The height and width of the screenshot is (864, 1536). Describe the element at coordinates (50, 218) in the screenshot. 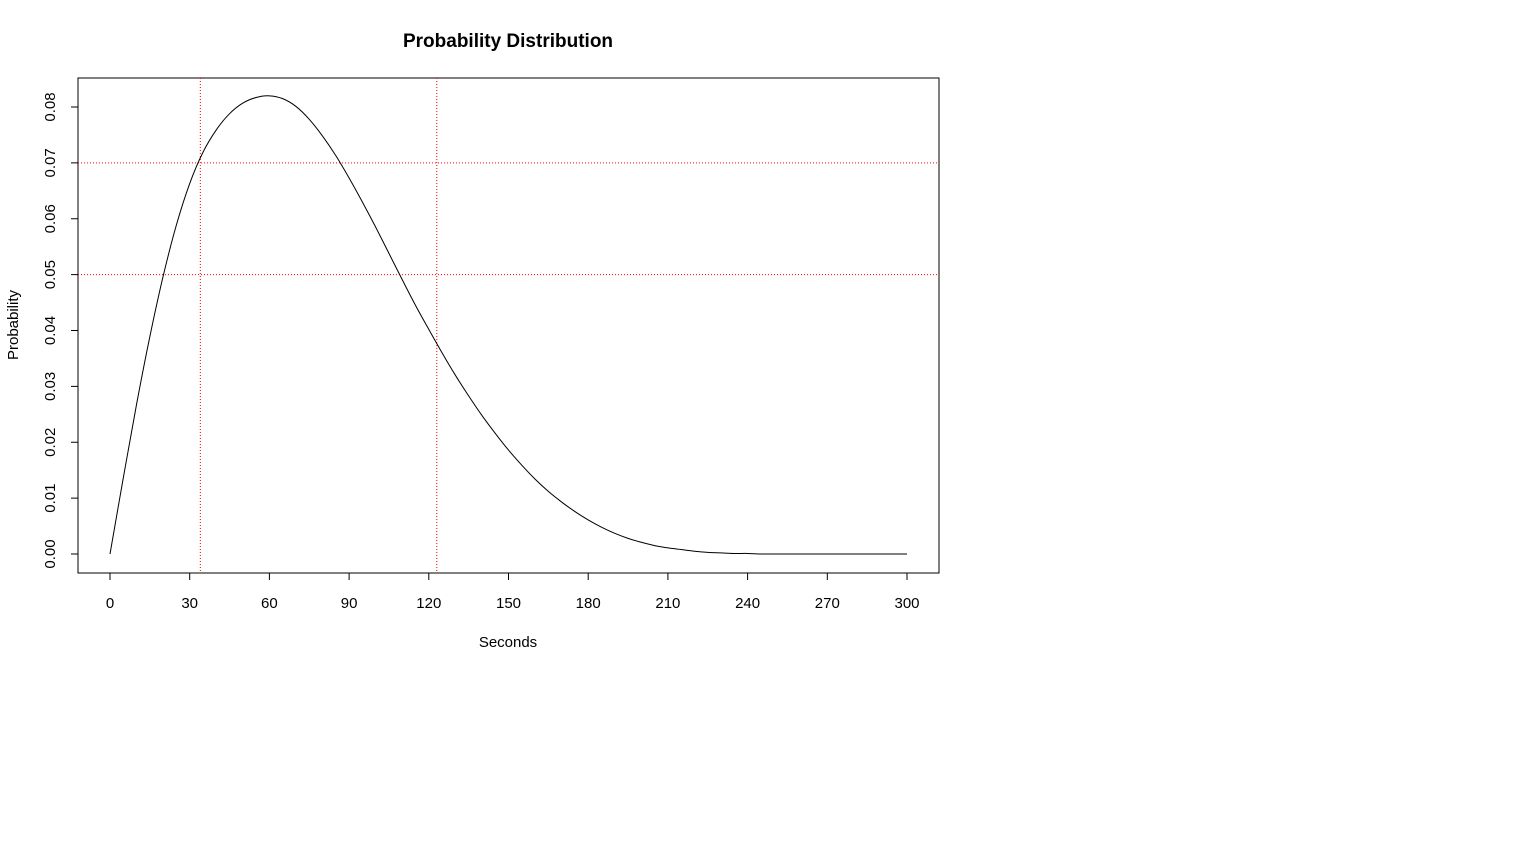

I see `y-tick-label: 0.06` at that location.